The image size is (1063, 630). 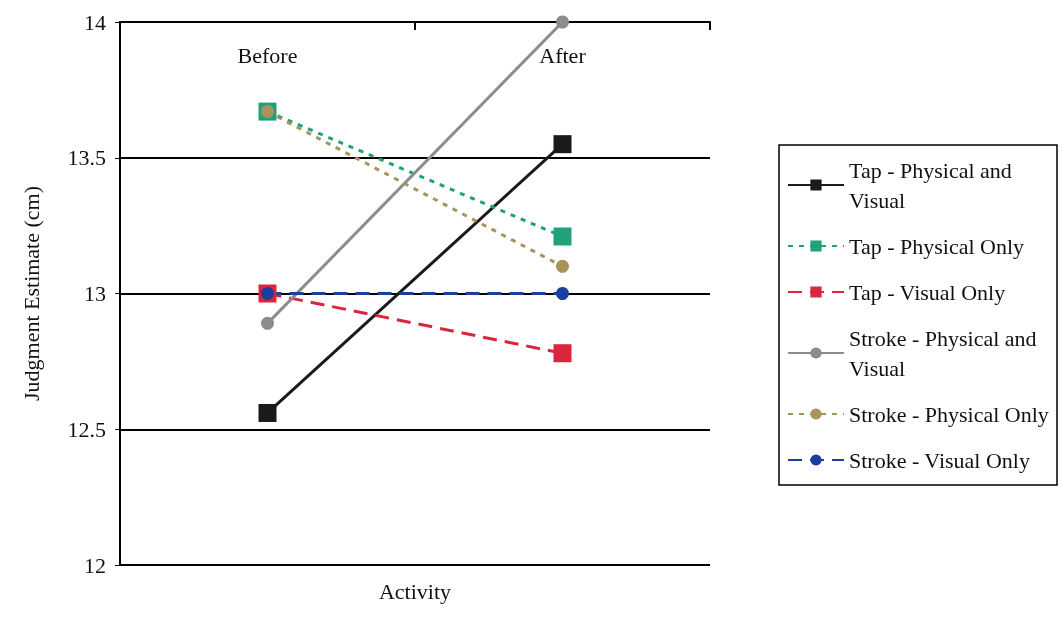 I want to click on x-tick-label: After, so click(x=563, y=55).